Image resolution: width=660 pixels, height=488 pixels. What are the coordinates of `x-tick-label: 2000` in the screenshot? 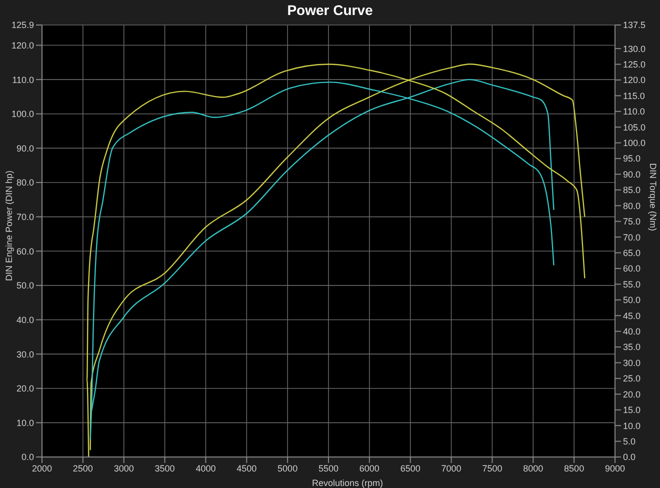 It's located at (42, 468).